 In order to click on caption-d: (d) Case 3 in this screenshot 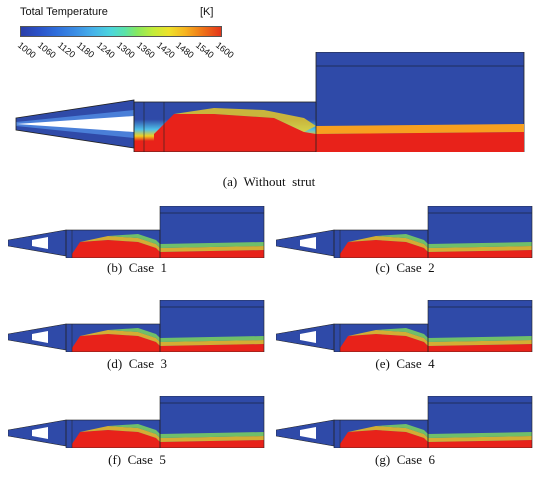, I will do `click(137, 363)`.